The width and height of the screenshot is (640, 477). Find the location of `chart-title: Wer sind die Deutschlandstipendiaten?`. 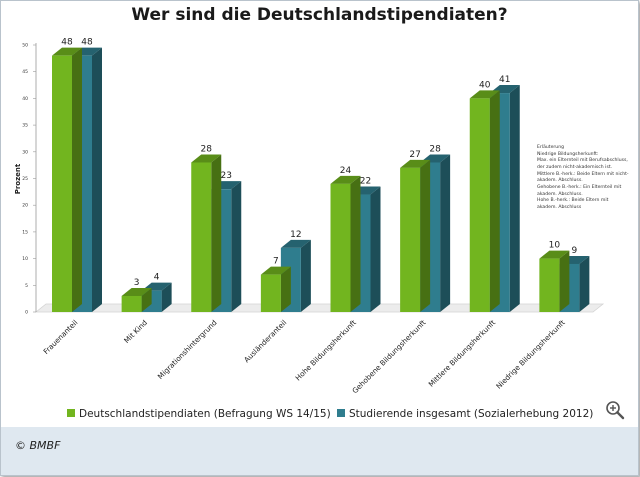

chart-title: Wer sind die Deutschlandstipendiaten? is located at coordinates (319, 15).